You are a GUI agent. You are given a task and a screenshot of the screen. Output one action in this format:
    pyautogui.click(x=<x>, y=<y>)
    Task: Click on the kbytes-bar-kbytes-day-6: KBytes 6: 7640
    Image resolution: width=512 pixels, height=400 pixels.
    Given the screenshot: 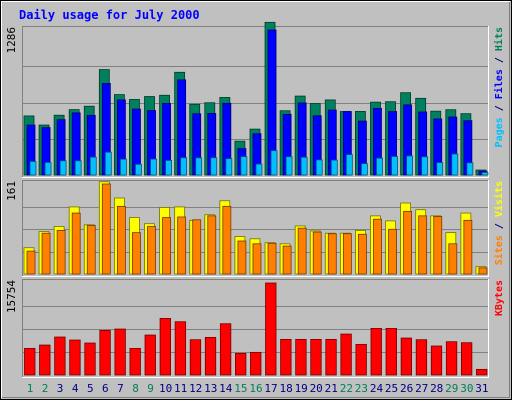 What is the action you would take?
    pyautogui.click(x=105, y=352)
    